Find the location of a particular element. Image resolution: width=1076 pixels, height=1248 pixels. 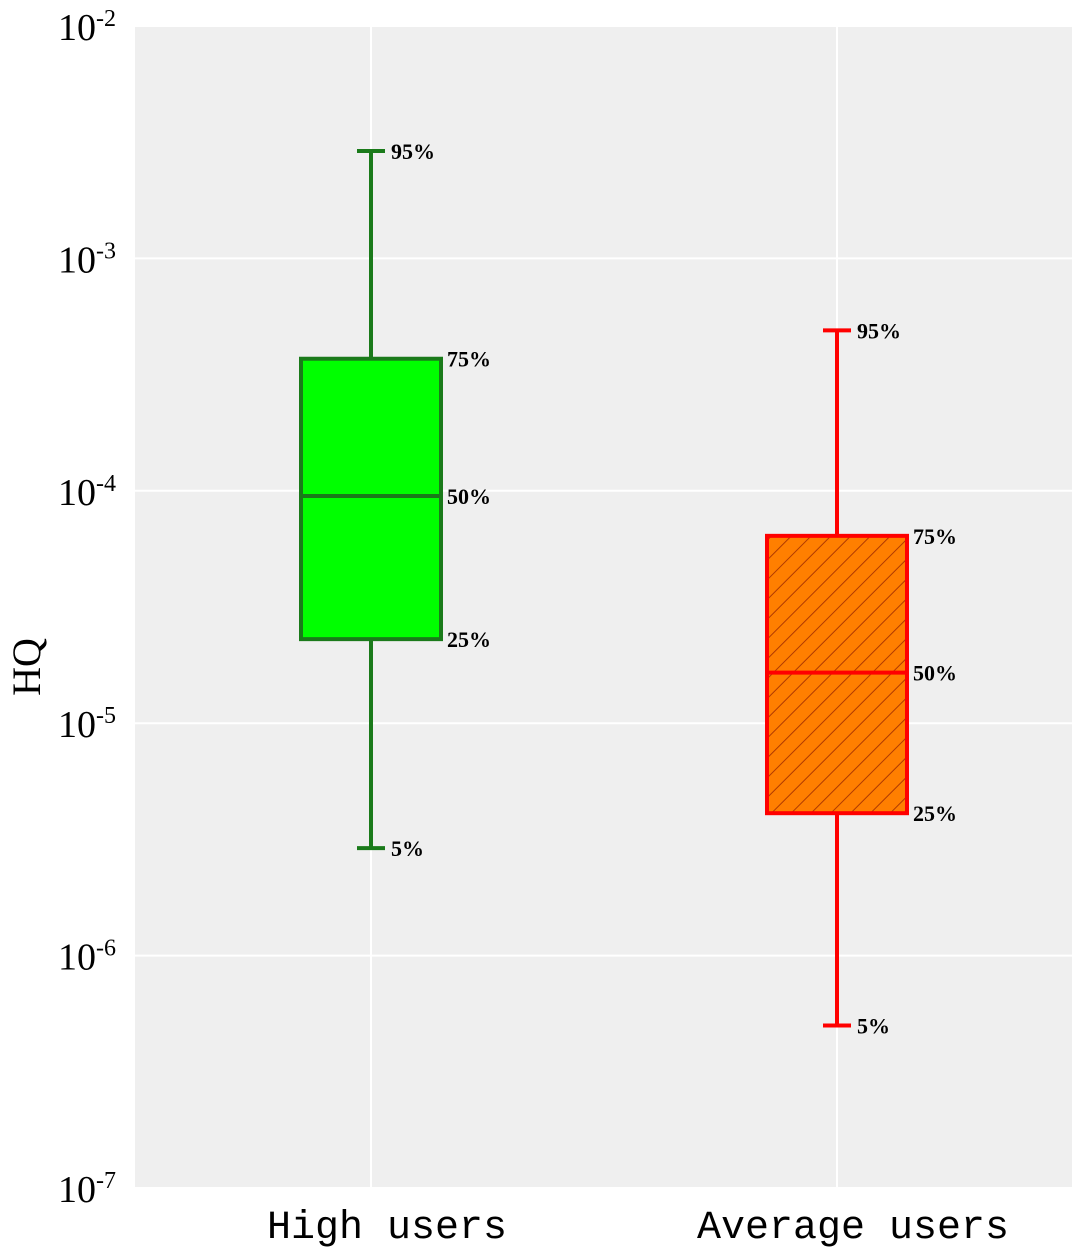

box-outline is located at coordinates (371, 499).